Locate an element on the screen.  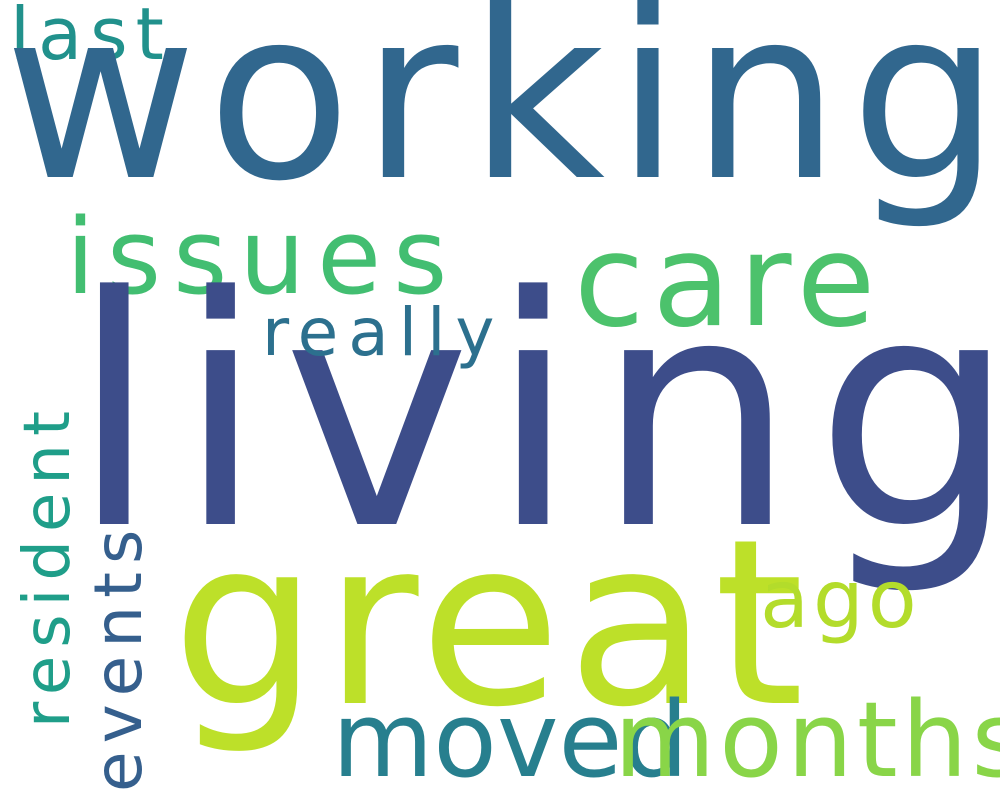
word-resident: resident is located at coordinates (48, 565).